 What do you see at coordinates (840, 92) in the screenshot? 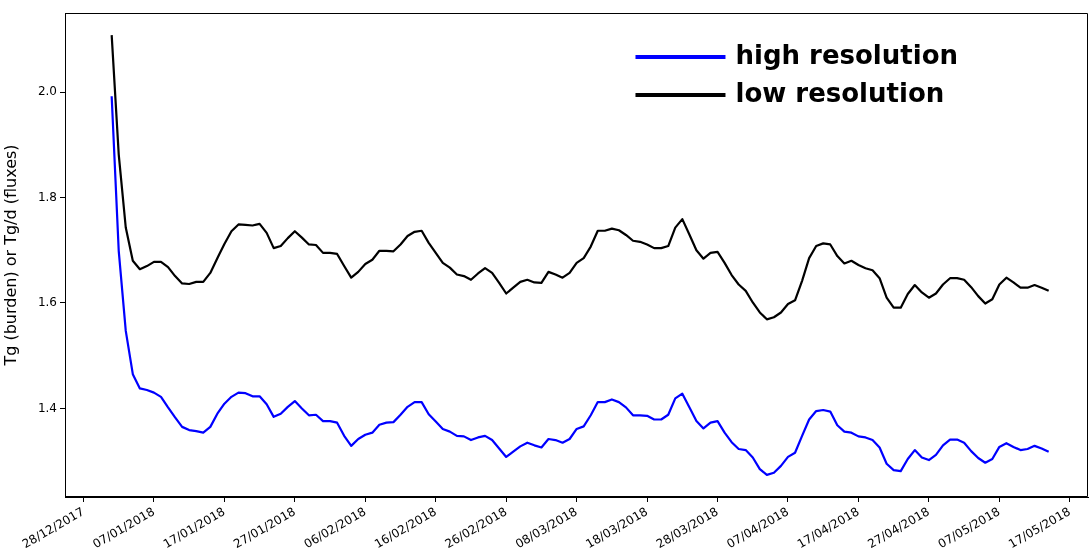
I see `legend-label: low resolution` at bounding box center [840, 92].